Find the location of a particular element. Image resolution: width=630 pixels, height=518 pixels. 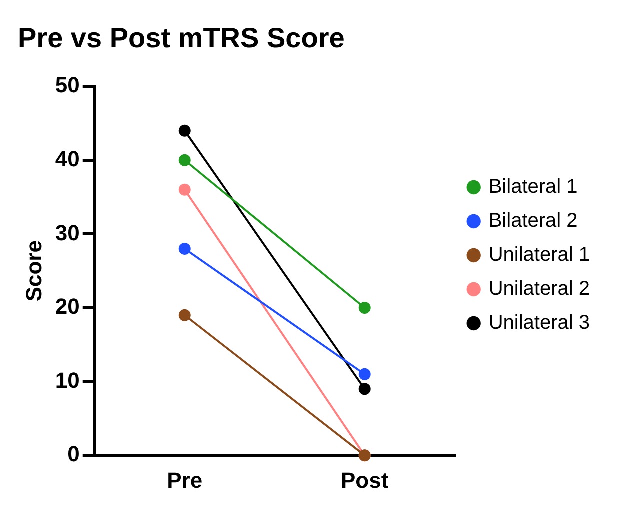

y-tick-label: 30 is located at coordinates (67, 233).